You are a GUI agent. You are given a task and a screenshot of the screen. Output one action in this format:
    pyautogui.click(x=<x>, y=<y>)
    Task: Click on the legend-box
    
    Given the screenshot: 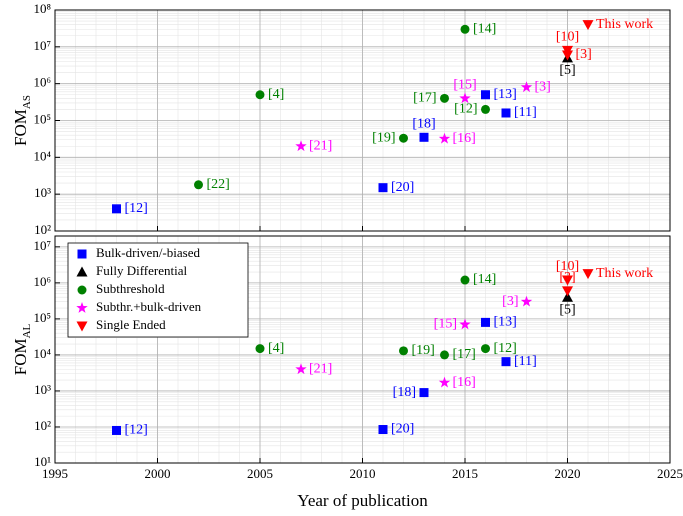 What is the action you would take?
    pyautogui.click(x=158, y=290)
    